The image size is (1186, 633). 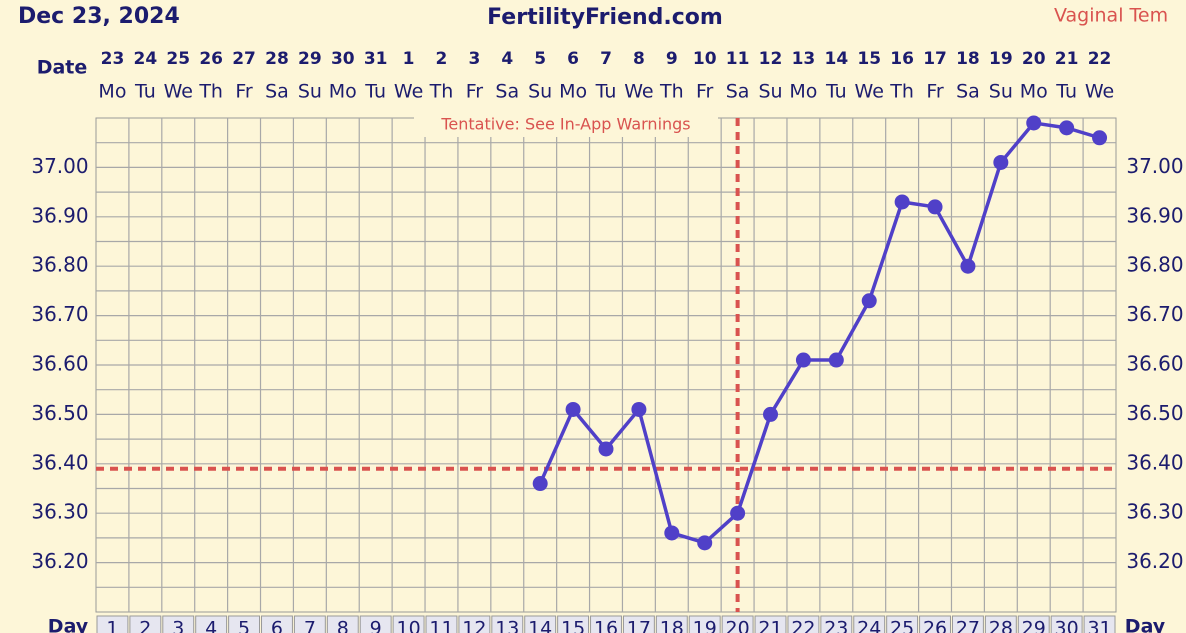 I want to click on y-tick-label: 36.80, so click(x=59, y=265).